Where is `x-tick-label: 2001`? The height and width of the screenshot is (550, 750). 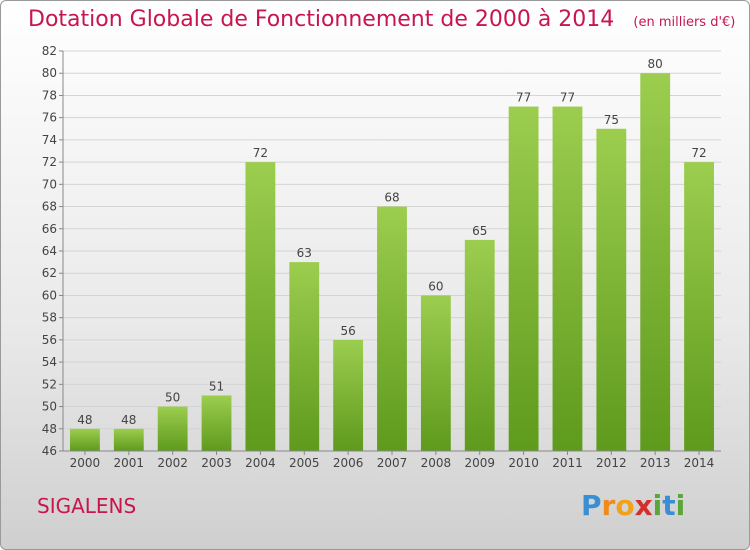
x-tick-label: 2001 is located at coordinates (129, 463).